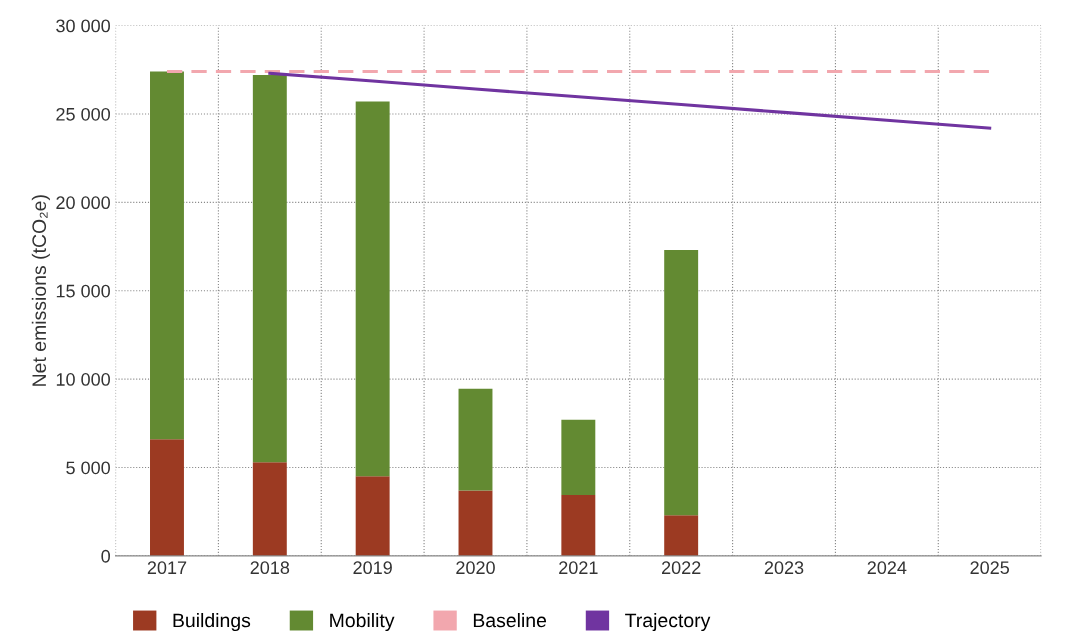 This screenshot has width=1070, height=639. What do you see at coordinates (270, 568) in the screenshot?
I see `x-tick-label: 2018` at bounding box center [270, 568].